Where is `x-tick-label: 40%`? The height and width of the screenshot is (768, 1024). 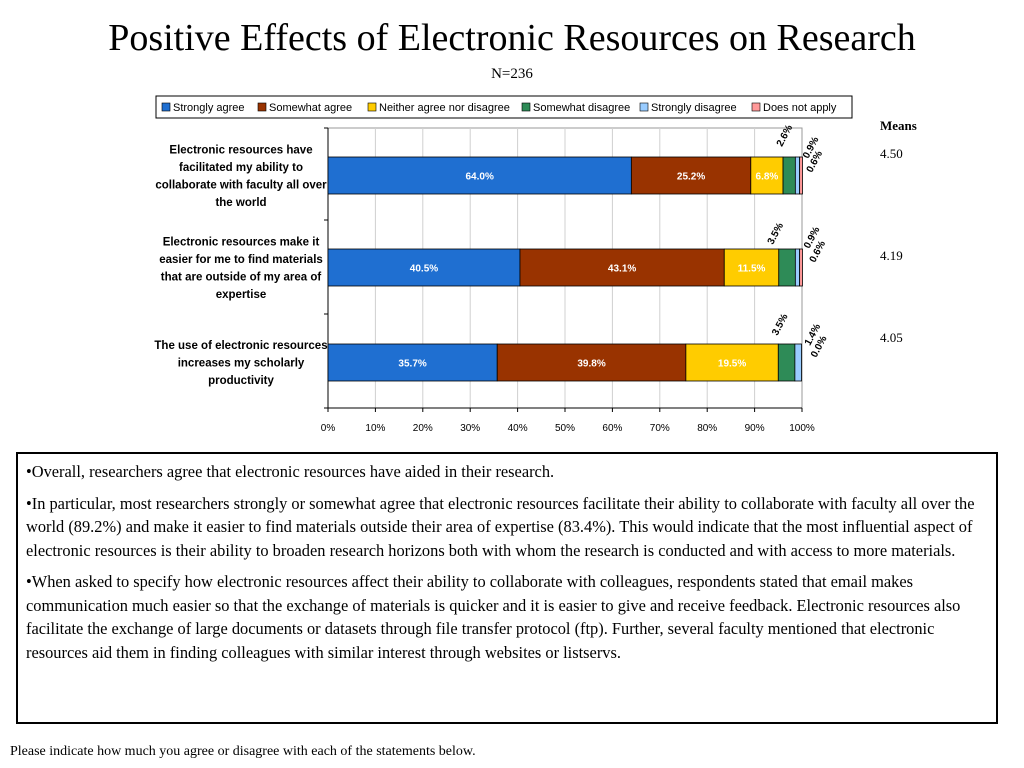 x-tick-label: 40% is located at coordinates (518, 428).